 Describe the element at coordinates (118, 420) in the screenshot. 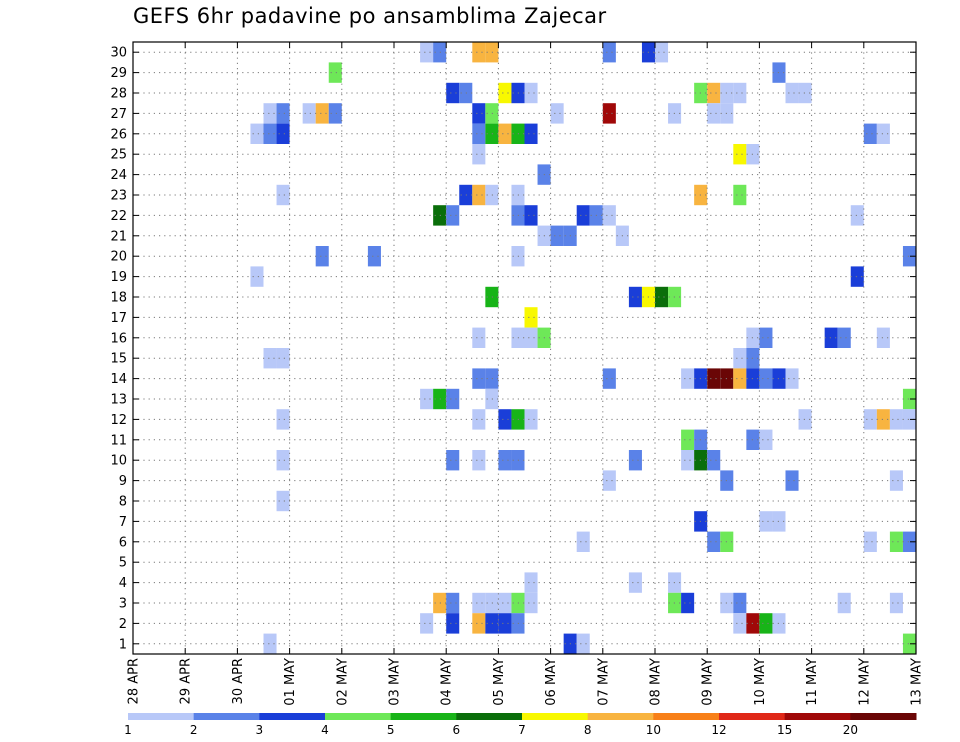

I see `y-tick-label: 12` at that location.